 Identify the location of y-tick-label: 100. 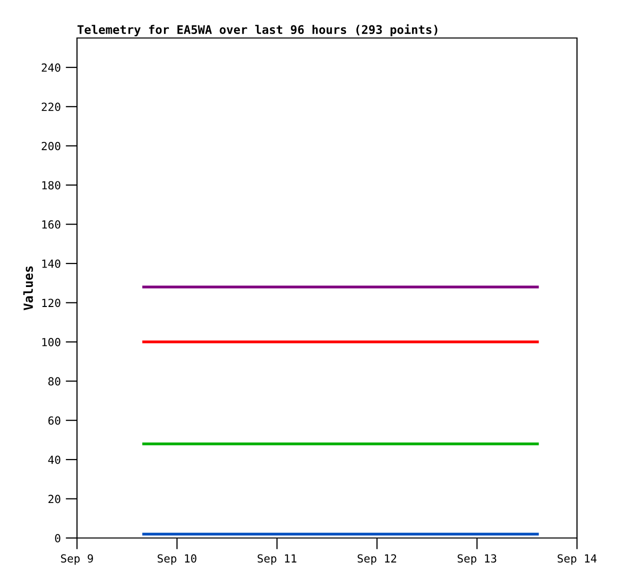
(51, 342).